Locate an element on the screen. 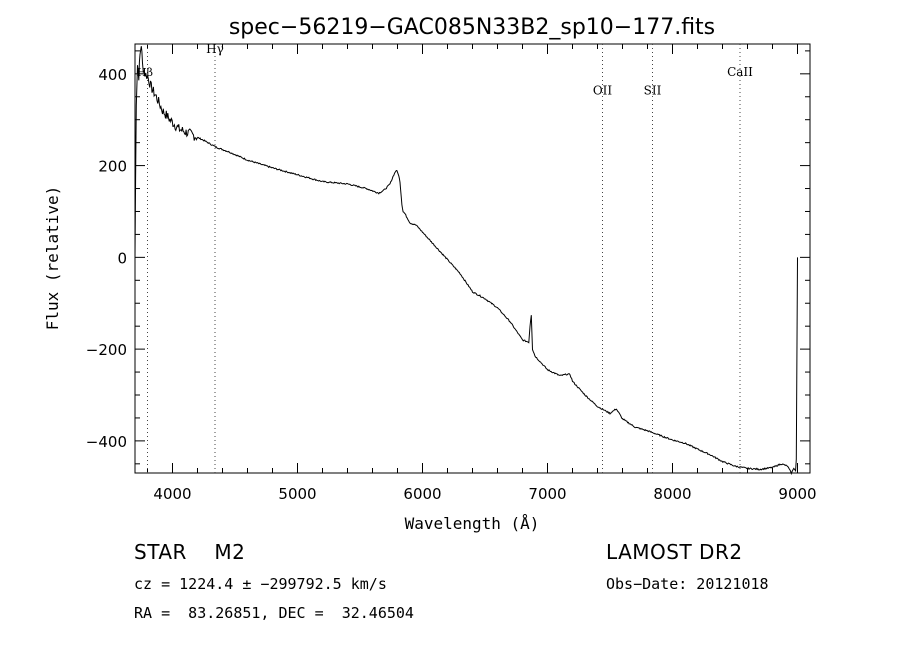 This screenshot has width=900, height=650. chart-title: spec−56219−GAC085N33B2_sp10−177.fits is located at coordinates (472, 27).